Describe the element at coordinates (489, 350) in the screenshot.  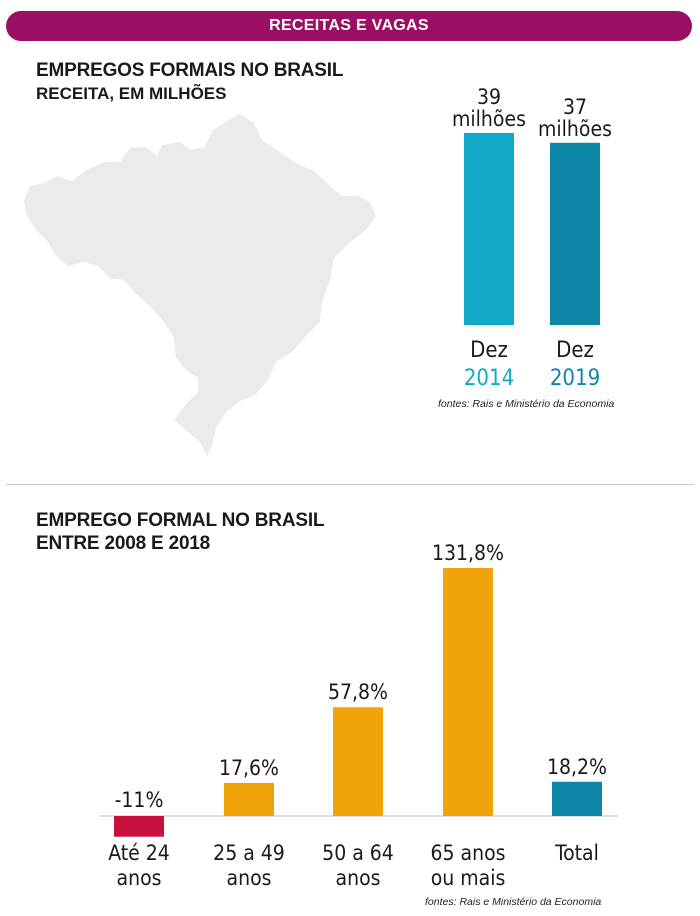
I see `top-bar-0-category: Dez` at that location.